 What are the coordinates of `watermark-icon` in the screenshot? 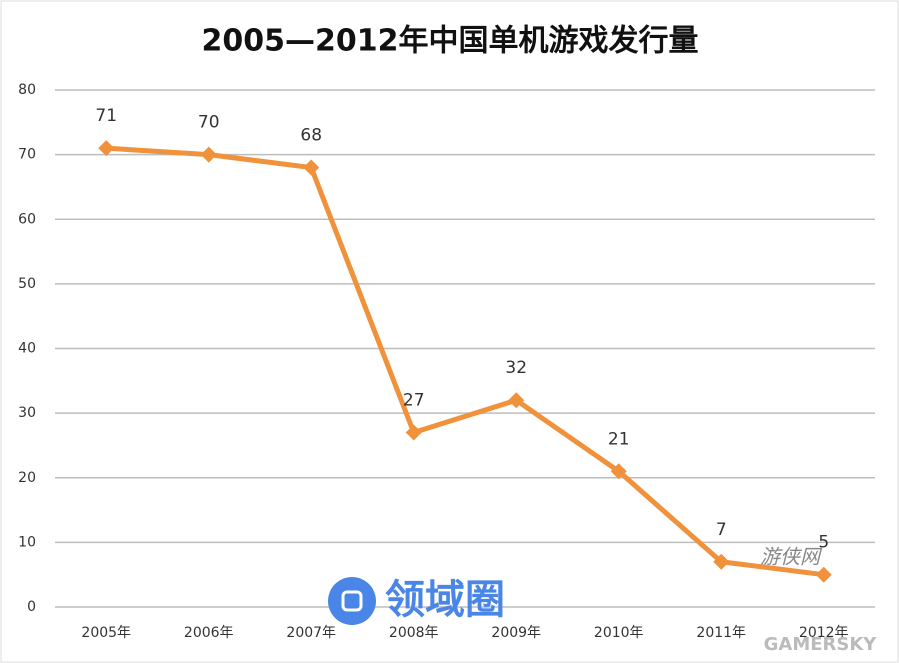 It's located at (352, 601).